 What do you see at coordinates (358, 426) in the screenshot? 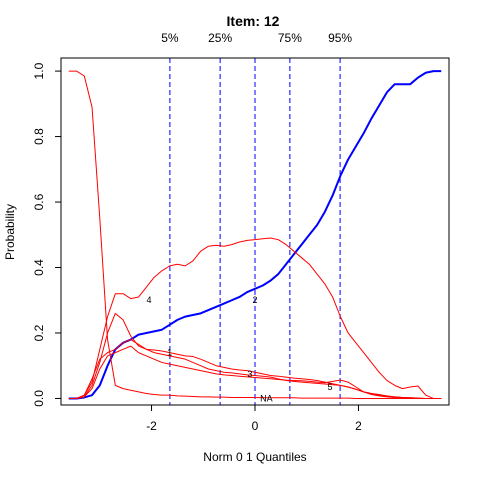
I see `x-tick-label: 2` at bounding box center [358, 426].